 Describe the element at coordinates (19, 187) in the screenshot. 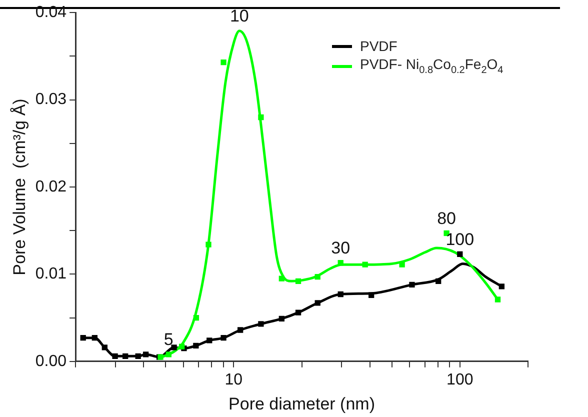

I see `y-axis-title: Pore Volume (cm³/g Å)` at that location.